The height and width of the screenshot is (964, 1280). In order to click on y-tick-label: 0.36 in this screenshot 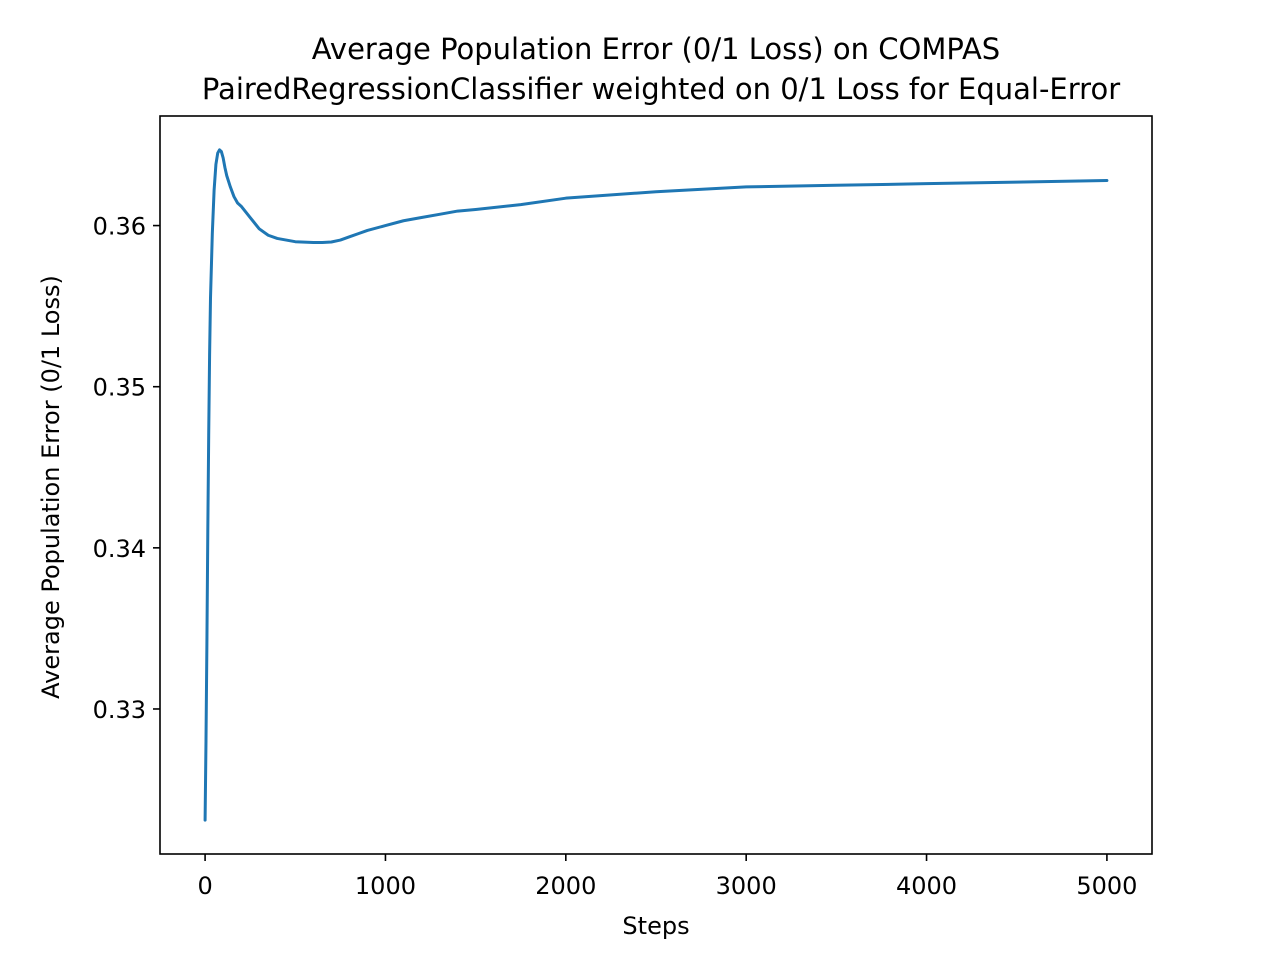, I will do `click(119, 227)`.